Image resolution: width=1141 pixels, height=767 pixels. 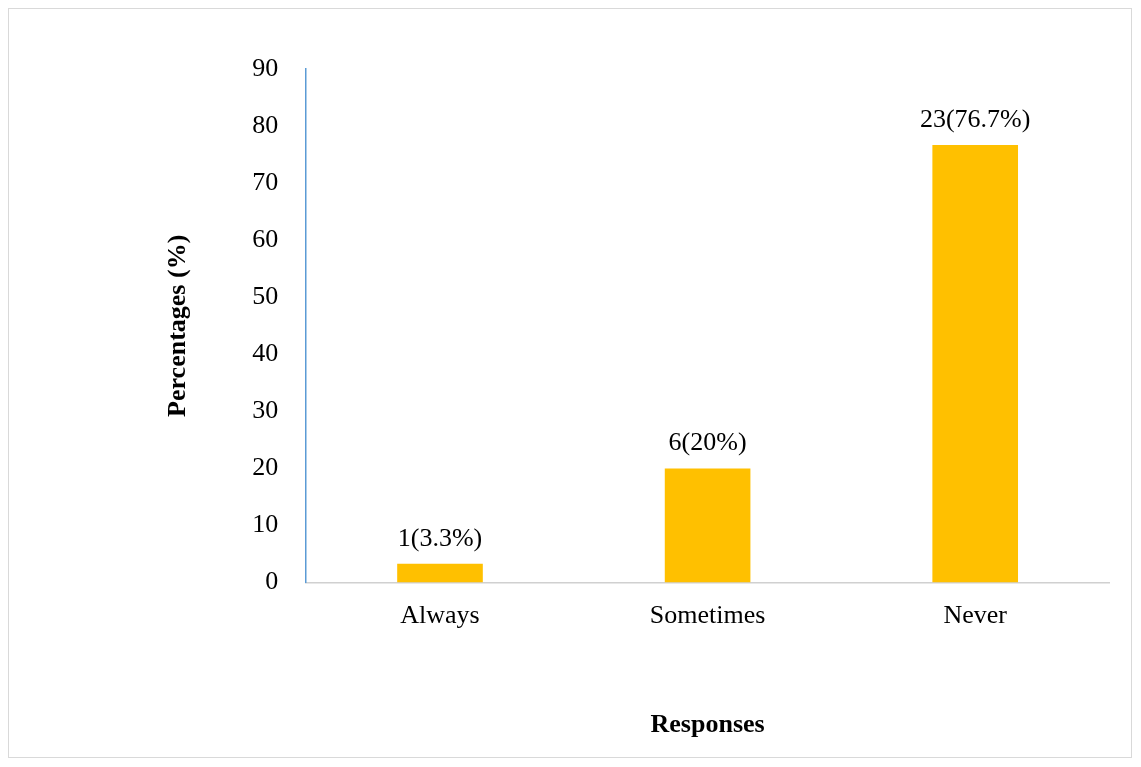 I want to click on y-tick-label: 20, so click(x=265, y=467).